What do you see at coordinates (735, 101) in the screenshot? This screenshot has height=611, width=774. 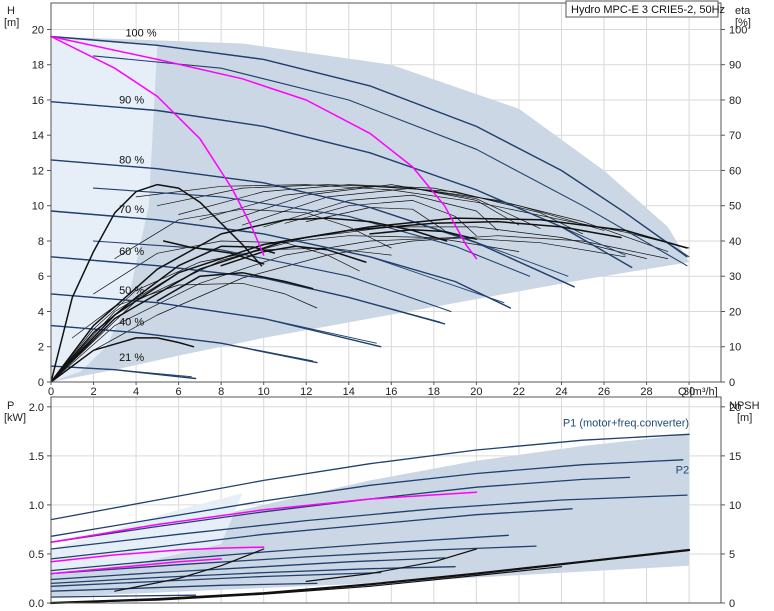 I see `eta-tick-label: 80` at bounding box center [735, 101].